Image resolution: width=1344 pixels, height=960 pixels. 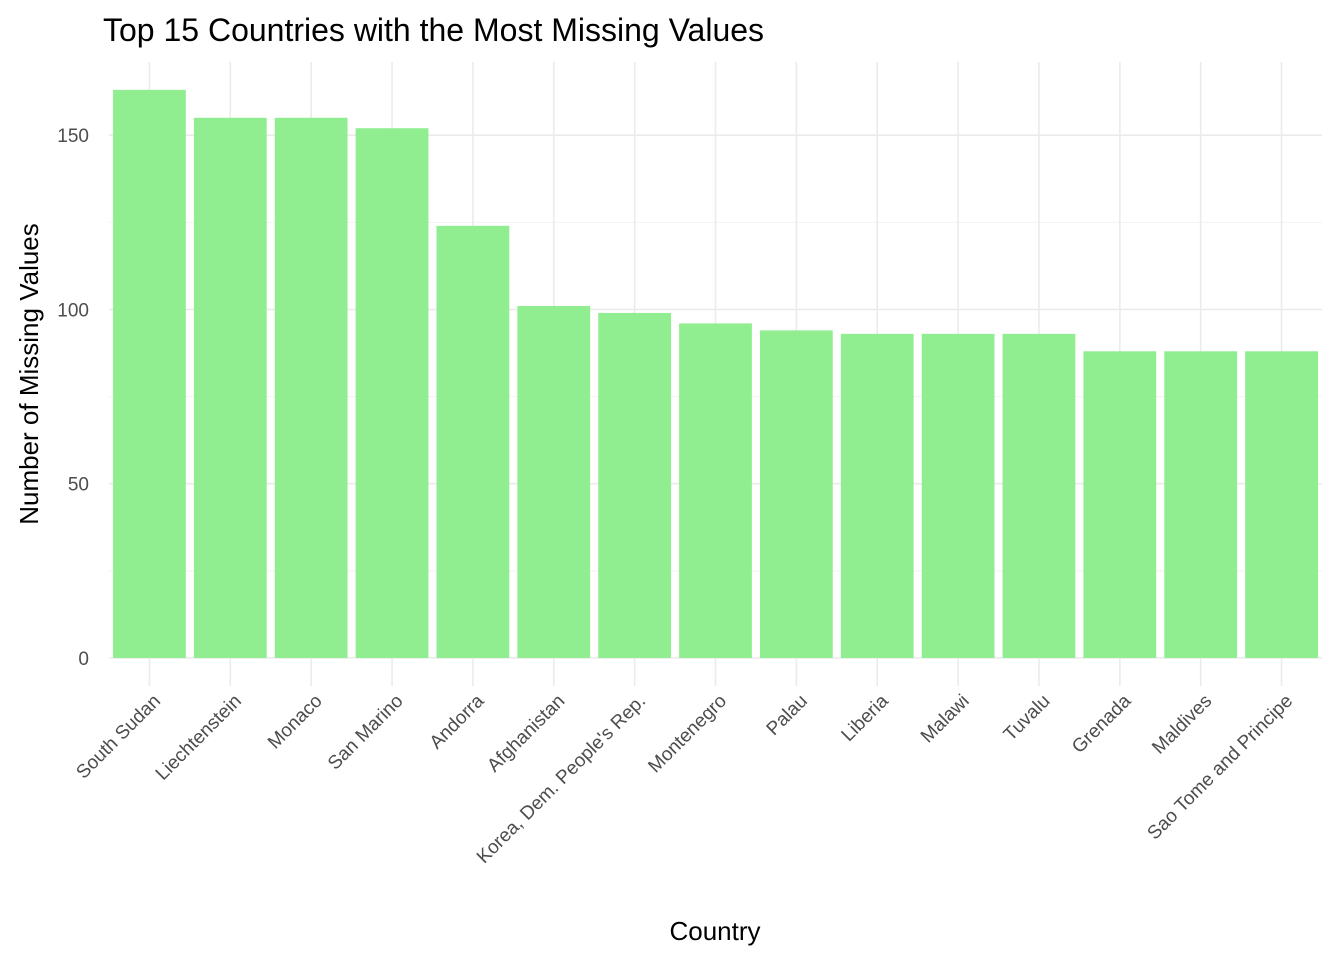 What do you see at coordinates (457, 721) in the screenshot?
I see `x-tick-label: Andorra` at bounding box center [457, 721].